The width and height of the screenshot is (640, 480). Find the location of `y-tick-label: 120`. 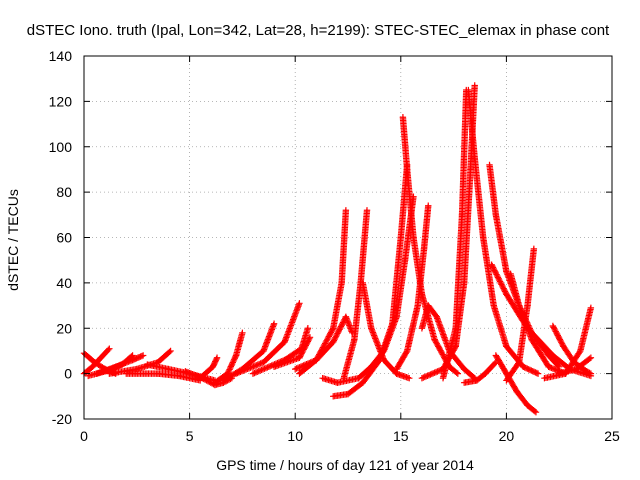

y-tick-label: 120 is located at coordinates (61, 101).